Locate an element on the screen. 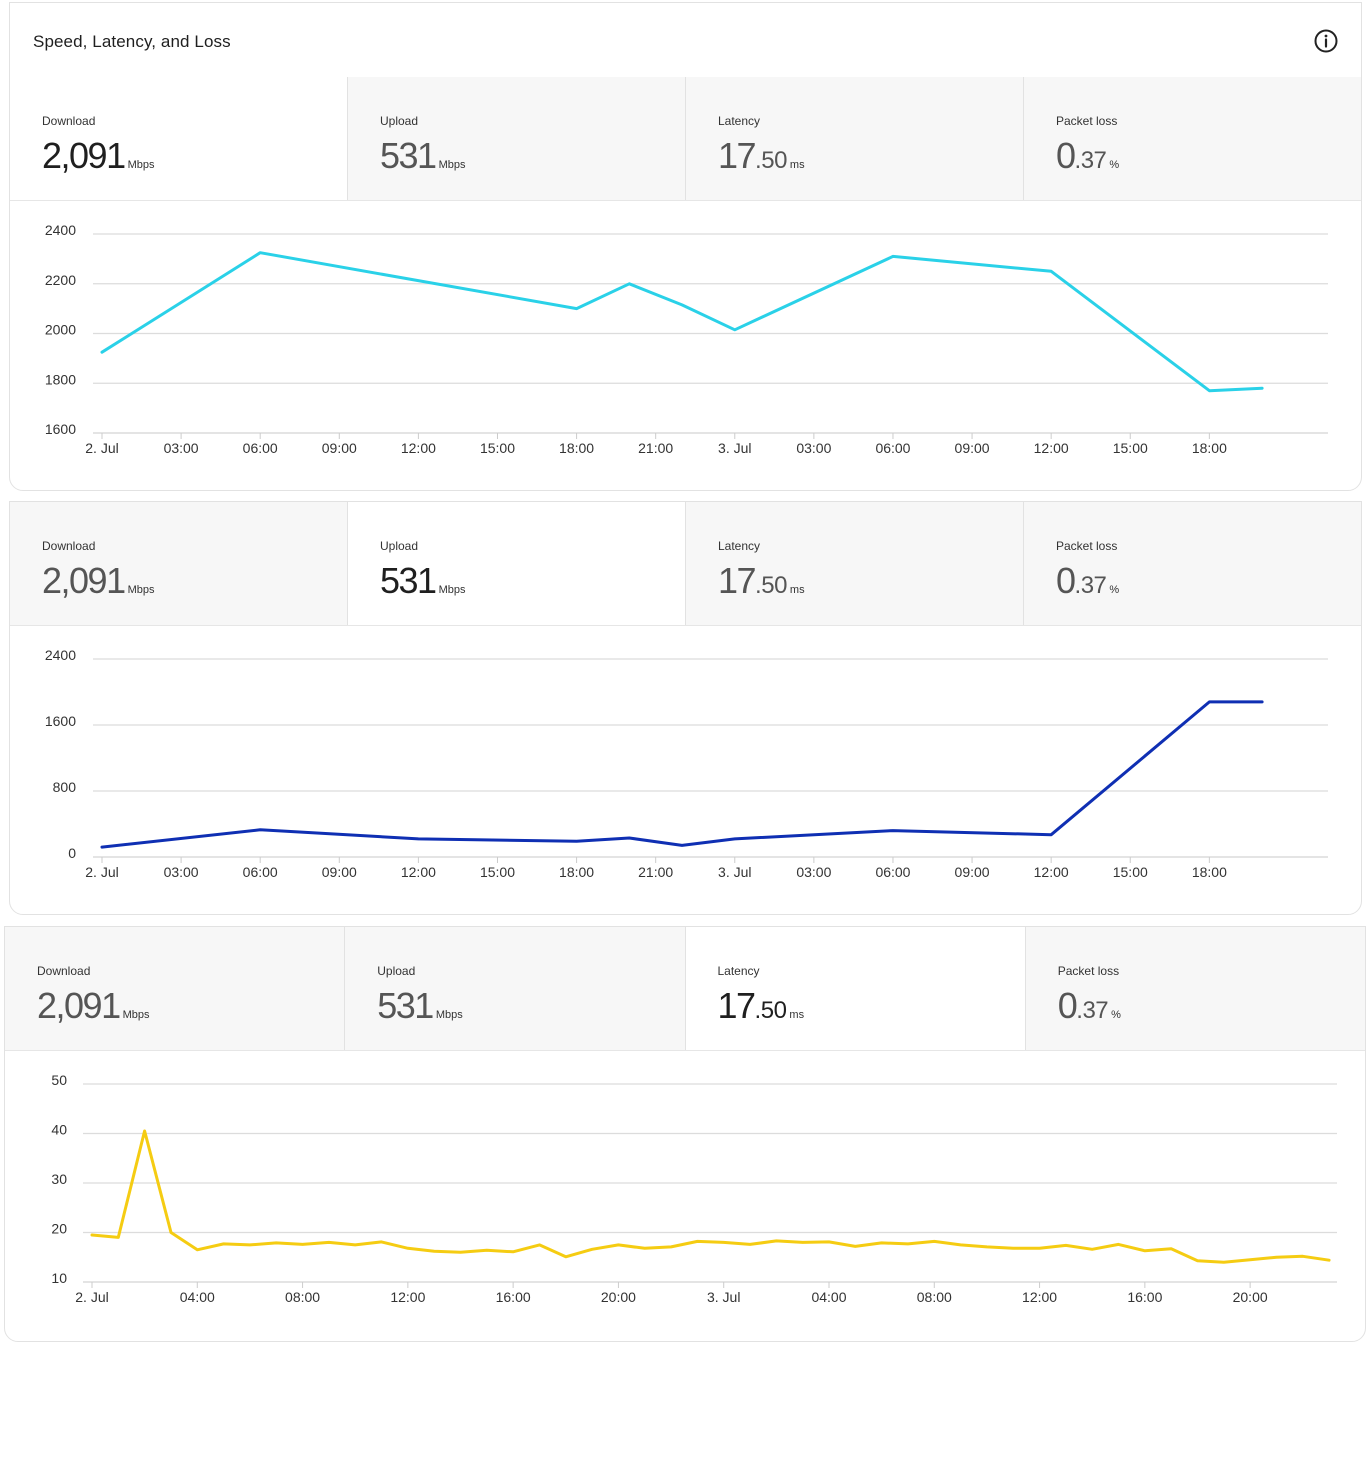  x-tick-label: 08:00 is located at coordinates (934, 1297).